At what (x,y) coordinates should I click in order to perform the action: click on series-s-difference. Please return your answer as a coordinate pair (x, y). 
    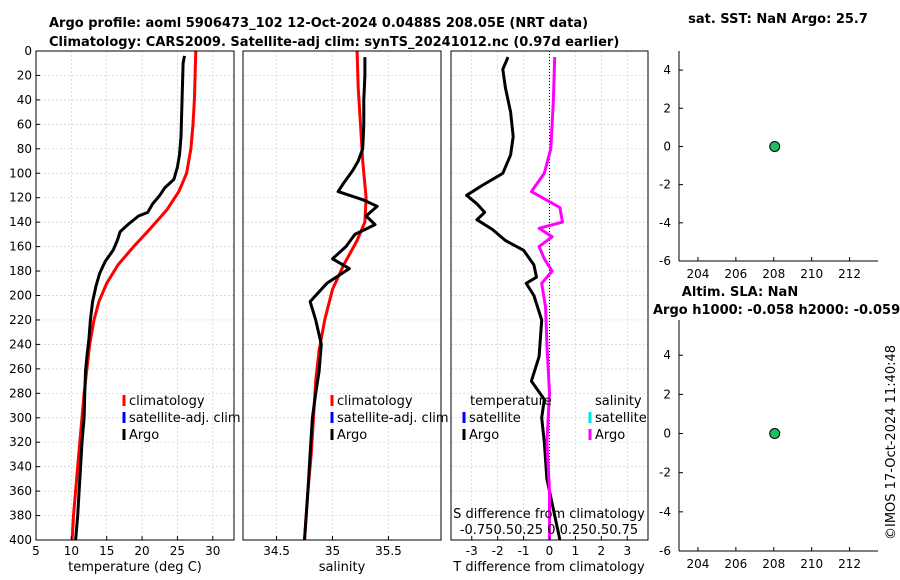
    Looking at the image, I should click on (546, 298).